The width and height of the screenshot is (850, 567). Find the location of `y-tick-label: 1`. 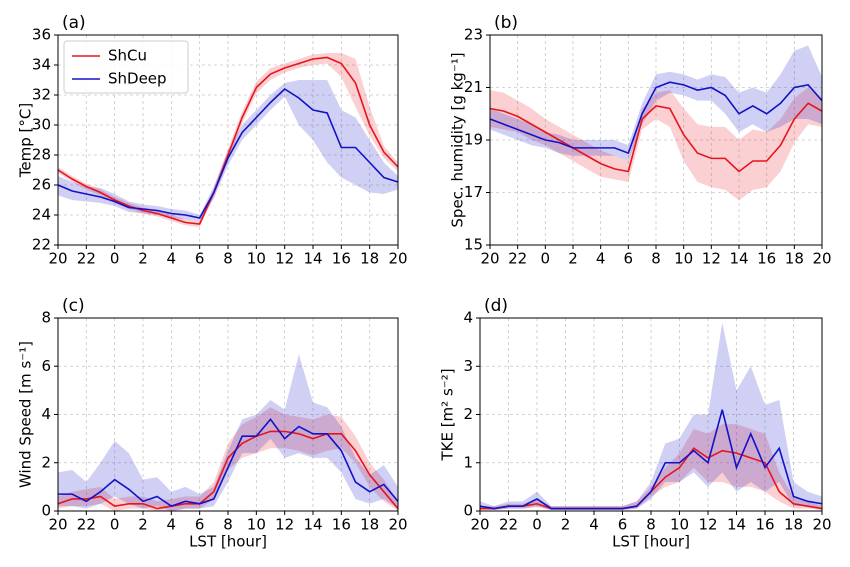

y-tick-label: 1 is located at coordinates (468, 462).